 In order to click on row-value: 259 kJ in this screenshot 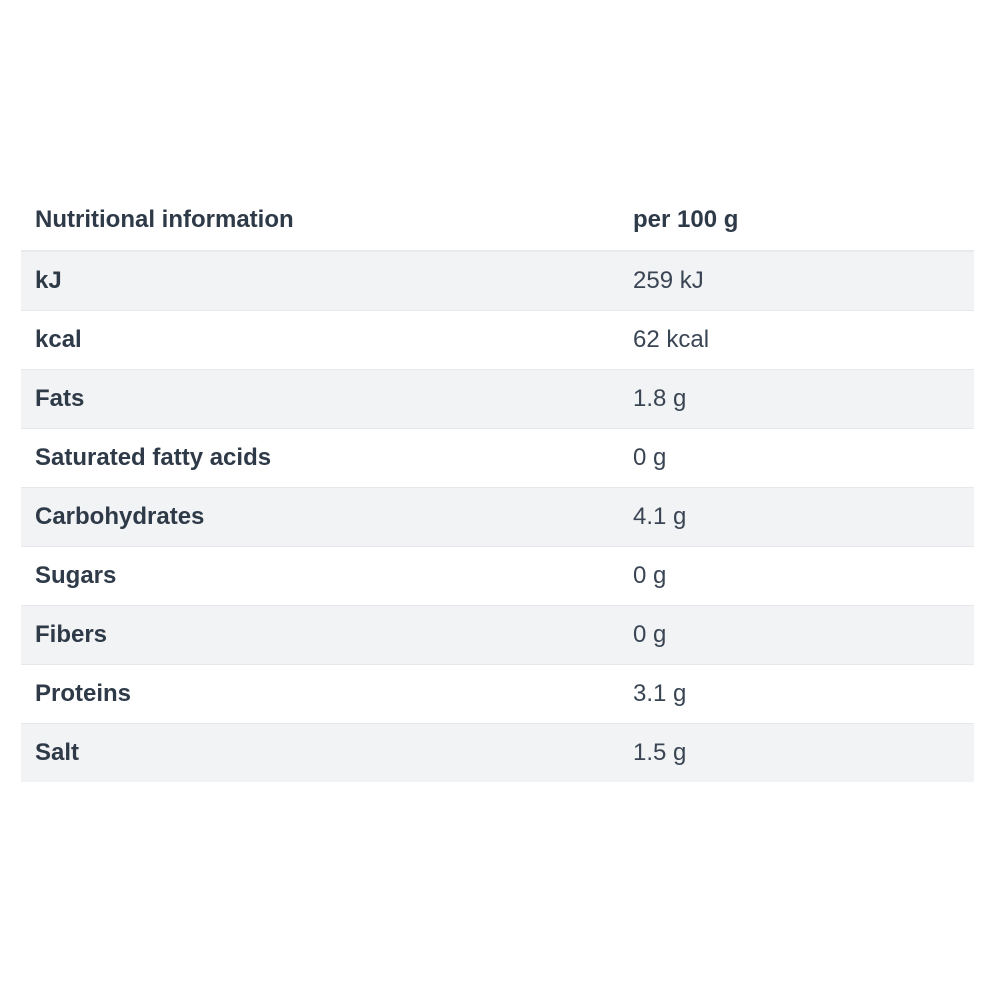, I will do `click(796, 281)`.